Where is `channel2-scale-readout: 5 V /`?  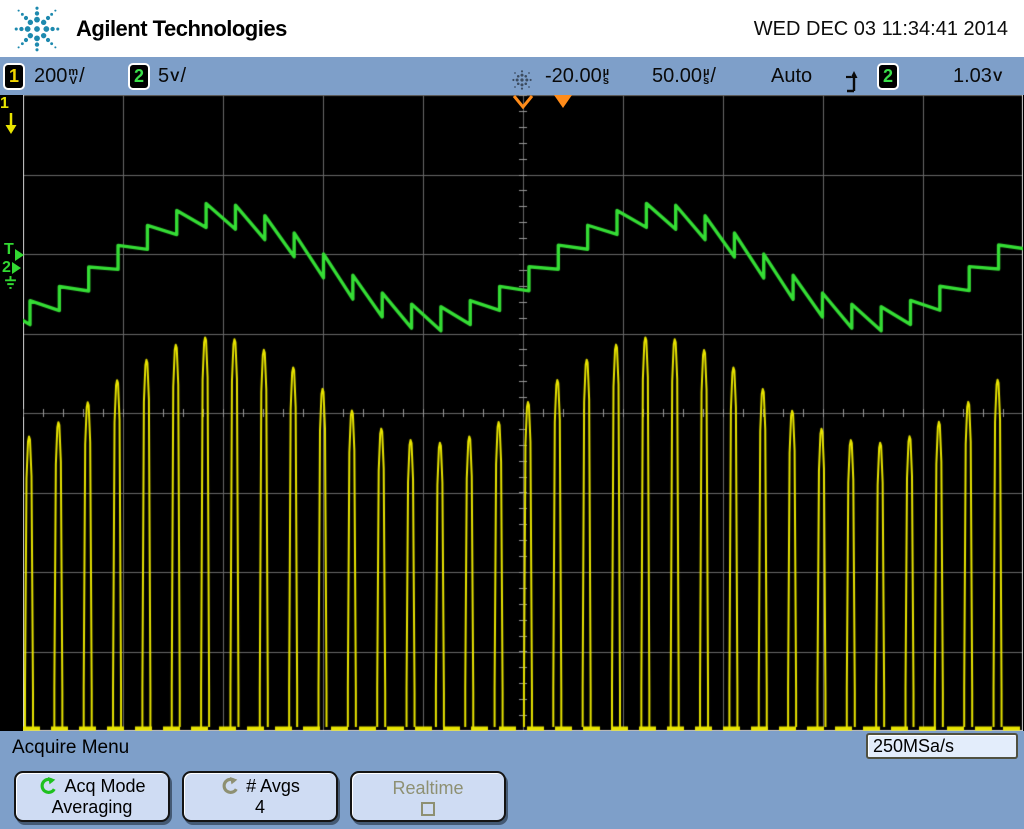
channel2-scale-readout: 5 V / is located at coordinates (172, 76).